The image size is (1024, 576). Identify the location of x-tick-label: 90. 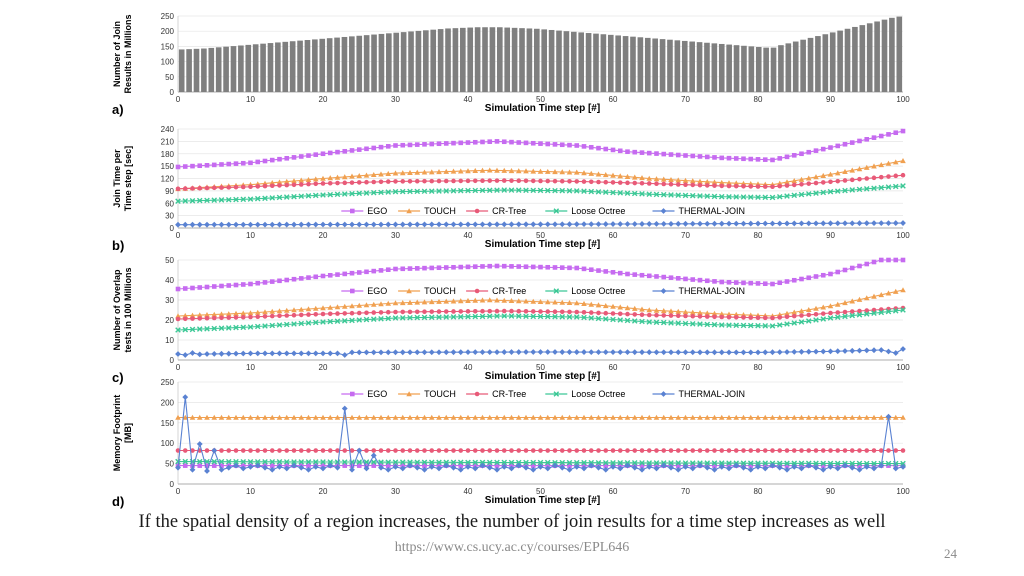
(830, 235).